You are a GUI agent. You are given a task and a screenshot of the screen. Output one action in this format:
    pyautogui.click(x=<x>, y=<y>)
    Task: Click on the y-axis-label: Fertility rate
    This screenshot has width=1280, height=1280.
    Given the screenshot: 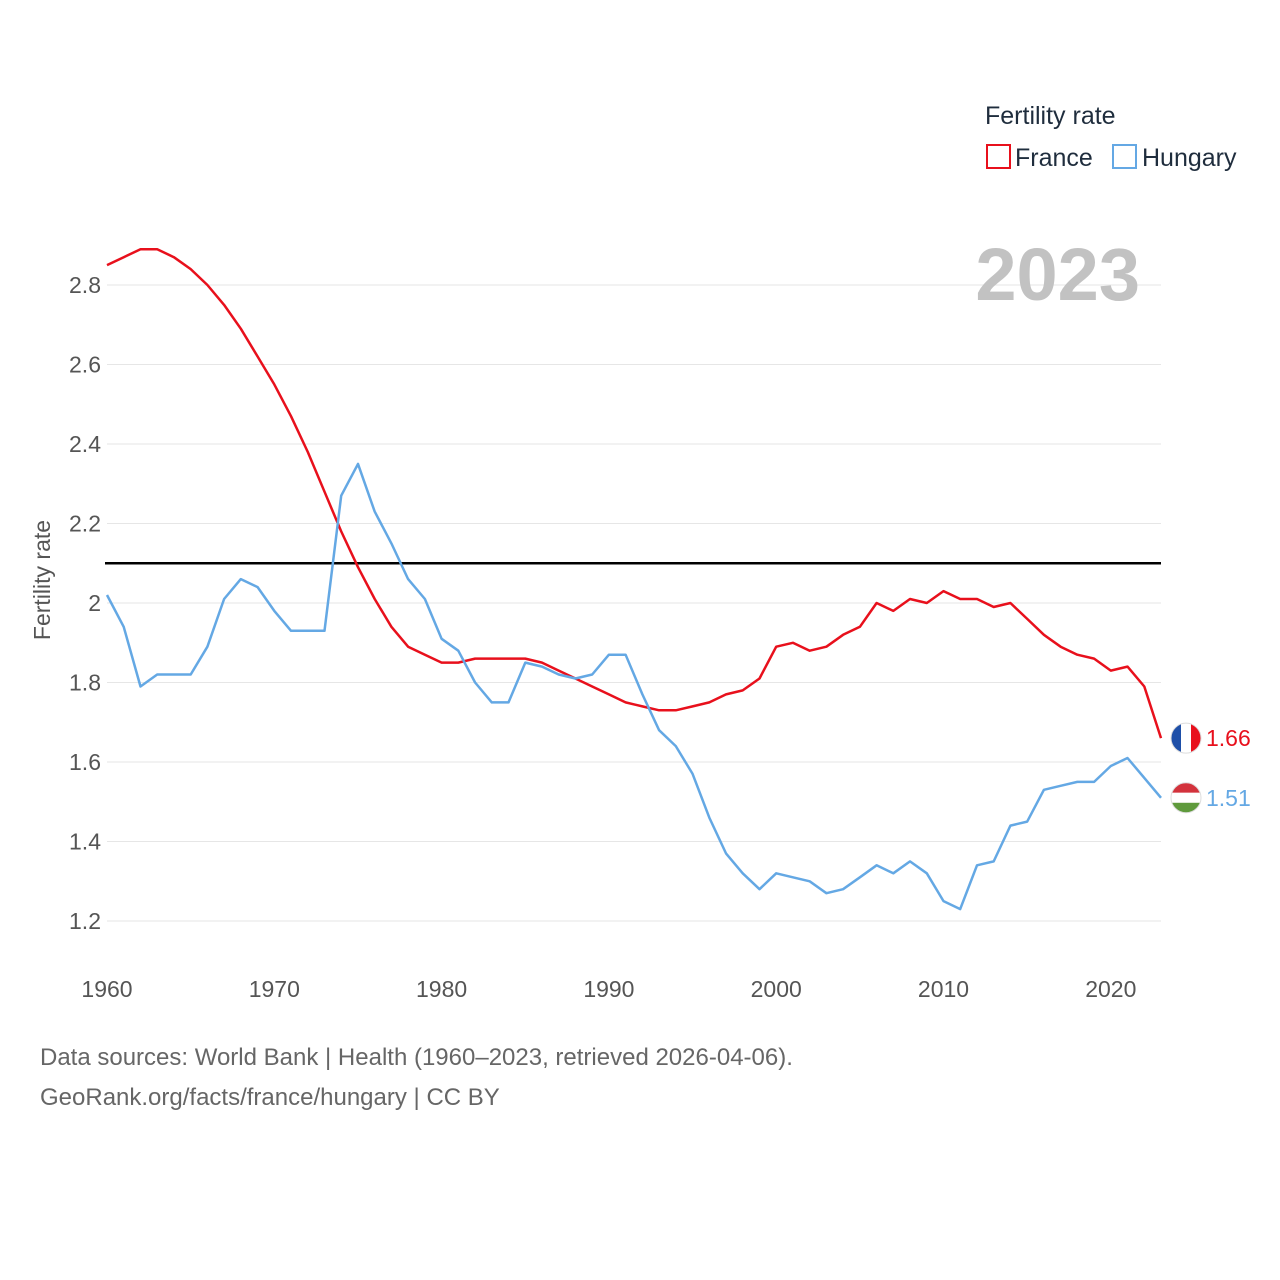 What is the action you would take?
    pyautogui.click(x=42, y=580)
    